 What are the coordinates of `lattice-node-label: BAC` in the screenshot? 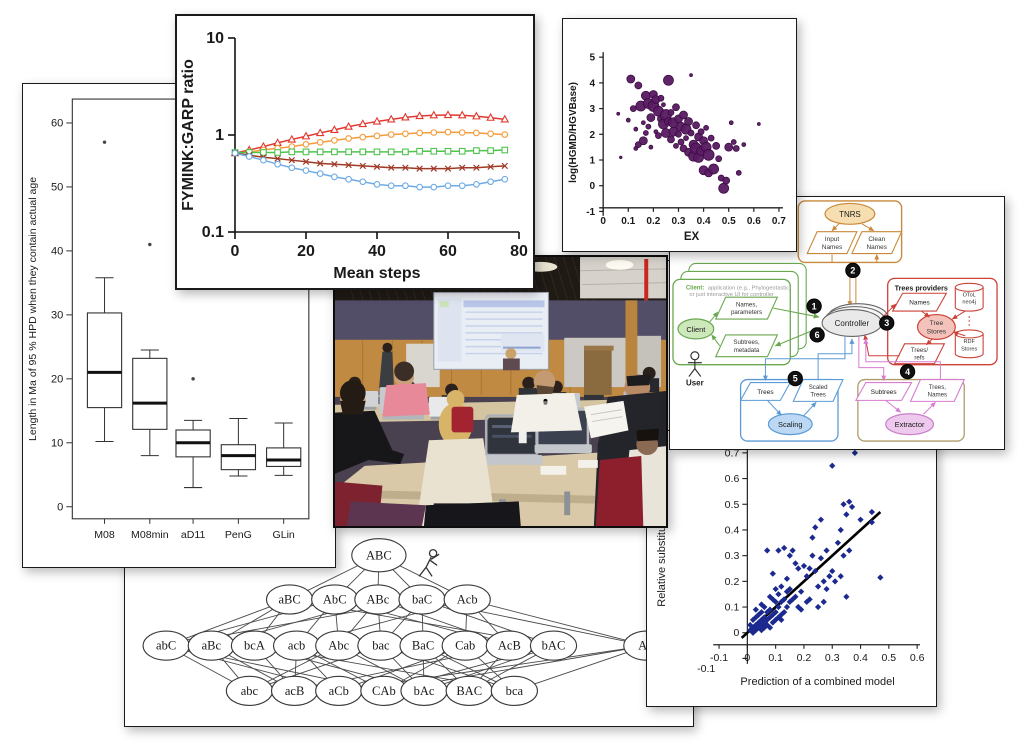 It's located at (469, 691).